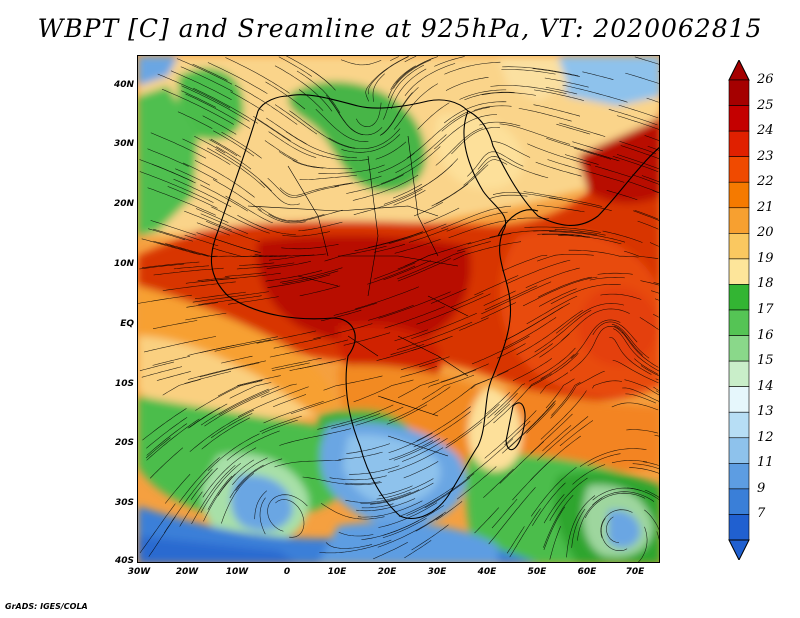 The width and height of the screenshot is (800, 618). Describe the element at coordinates (765, 412) in the screenshot. I see `colorbar-tick-label: 13` at that location.